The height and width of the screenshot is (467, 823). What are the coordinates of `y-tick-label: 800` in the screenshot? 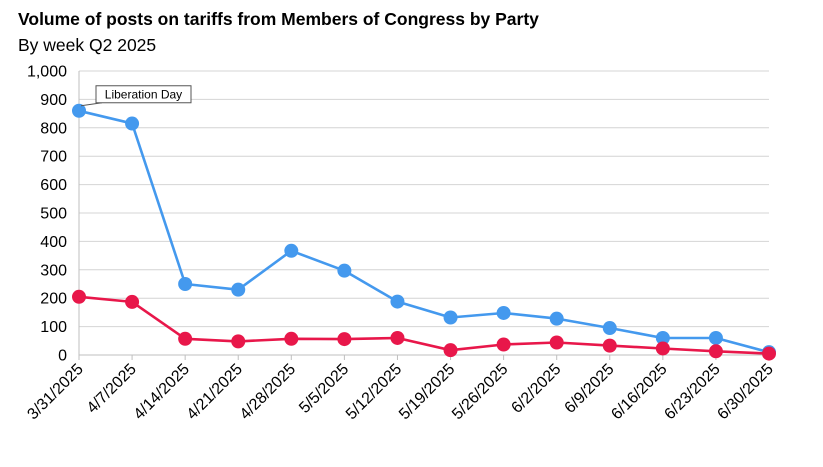 It's located at (53, 128).